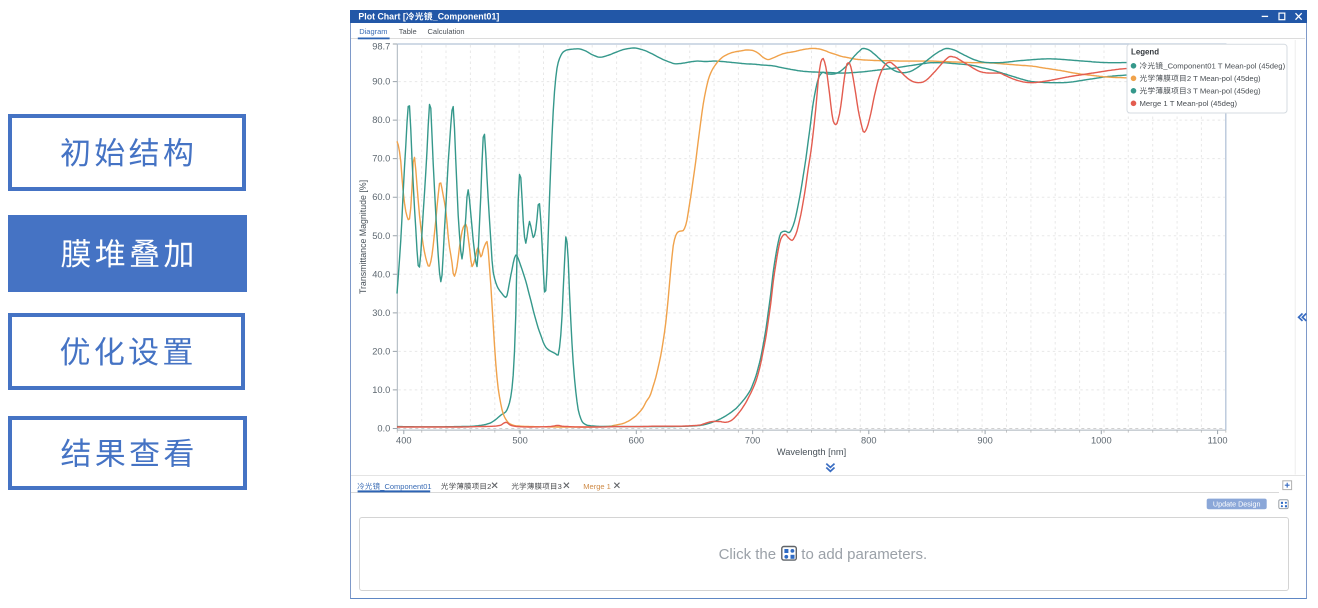 This screenshot has height=608, width=1318. I want to click on svg-text: 70.0, so click(381, 159).